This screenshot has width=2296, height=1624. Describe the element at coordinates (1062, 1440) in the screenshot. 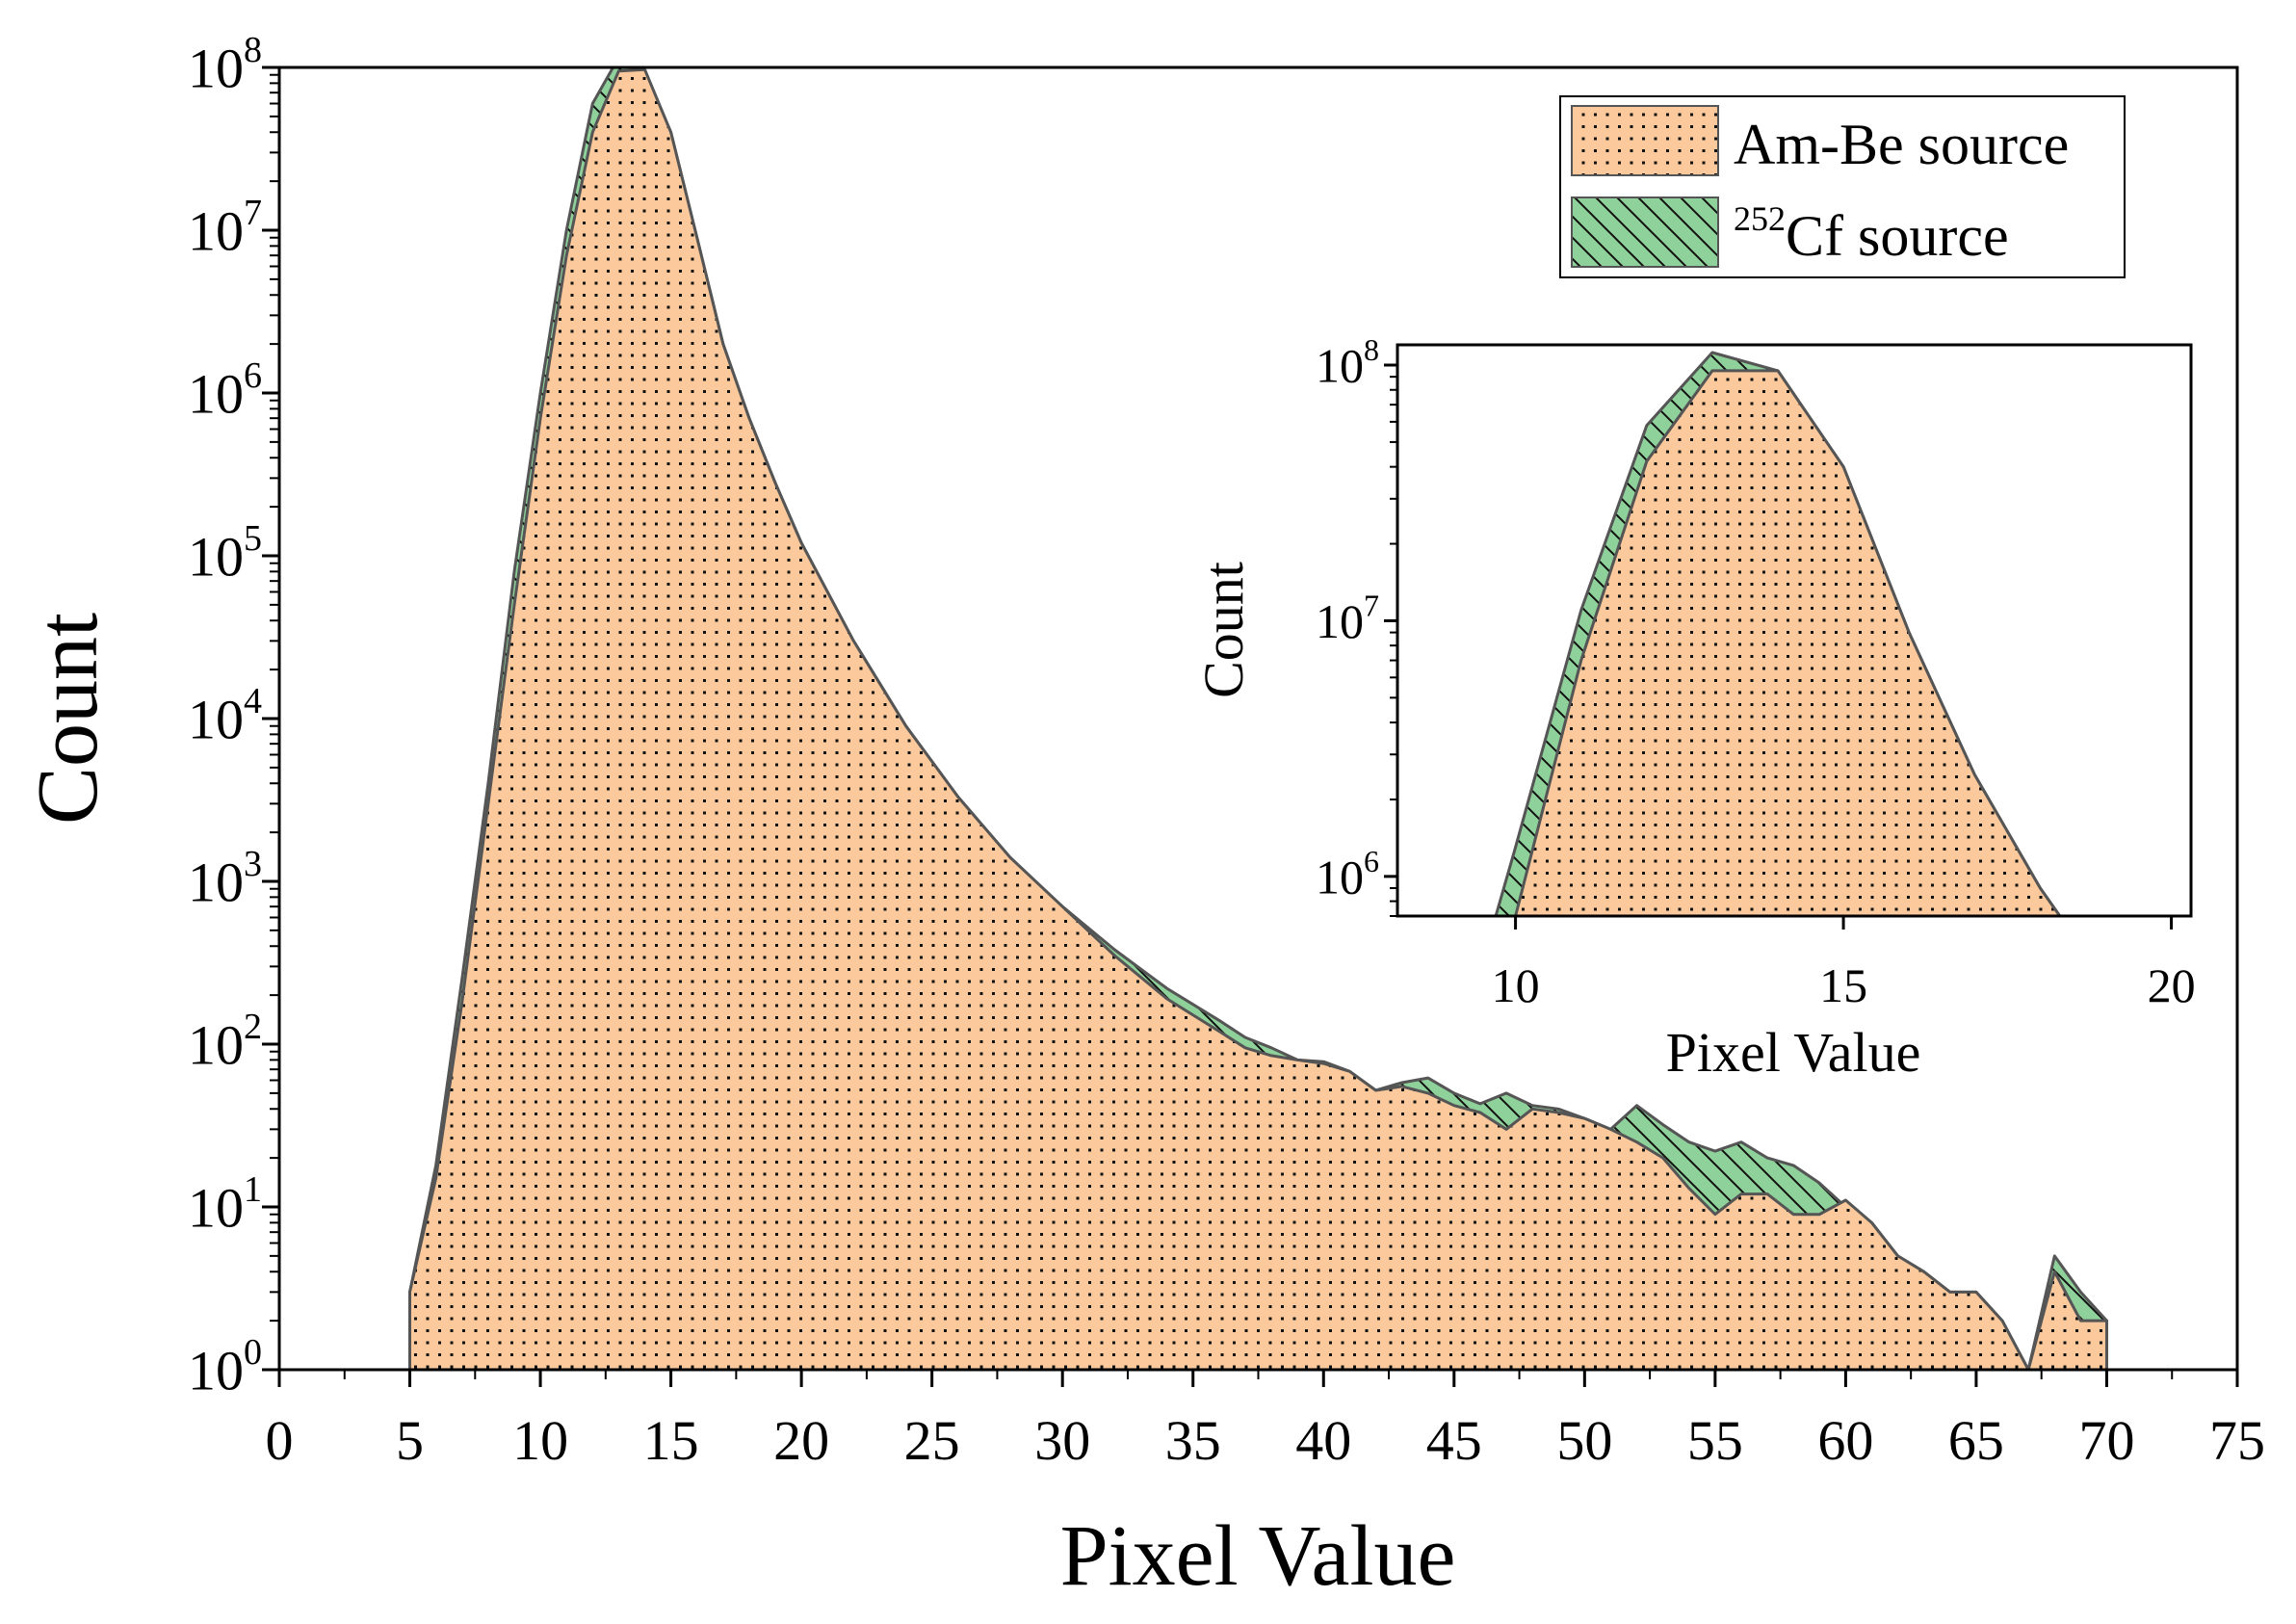

I see `main-x-tick-label: 30` at that location.